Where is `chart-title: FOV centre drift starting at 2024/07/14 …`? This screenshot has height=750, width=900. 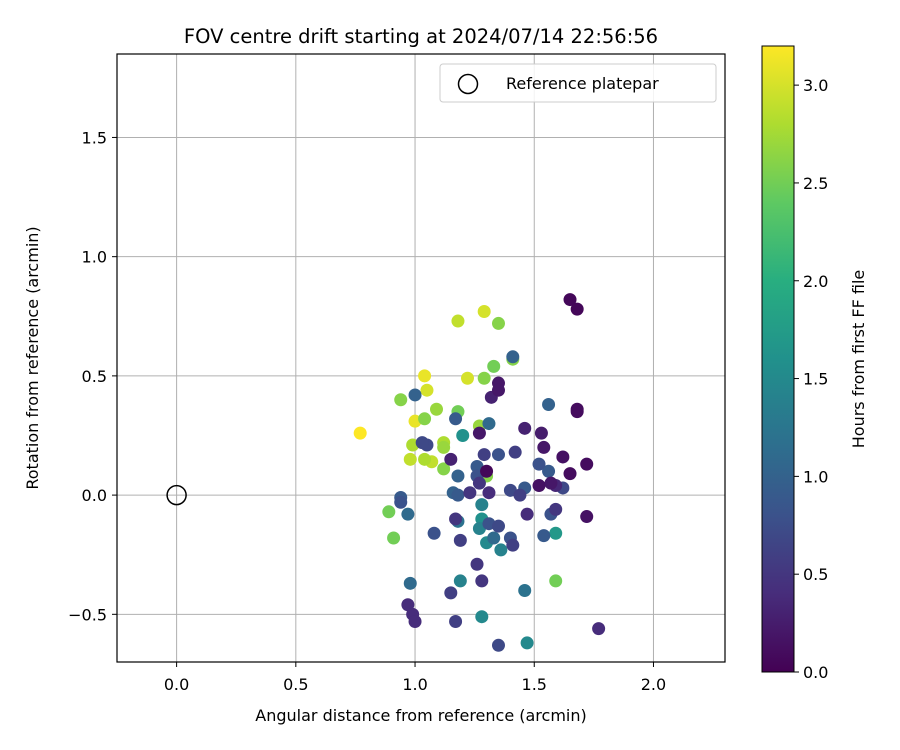
chart-title: FOV centre drift starting at 2024/07/14 … is located at coordinates (421, 36).